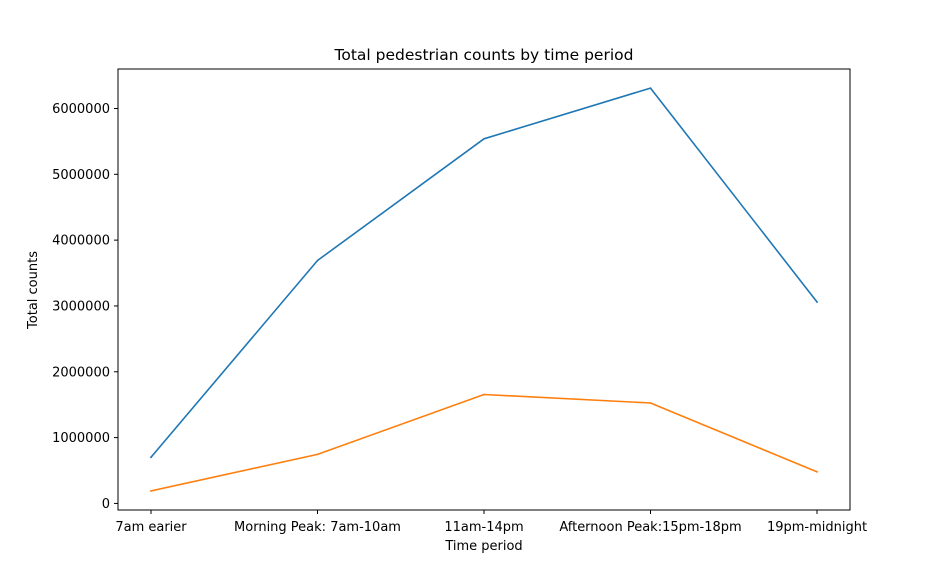 The image size is (944, 573). Describe the element at coordinates (151, 527) in the screenshot. I see `x-tick-label: 7am earier` at that location.